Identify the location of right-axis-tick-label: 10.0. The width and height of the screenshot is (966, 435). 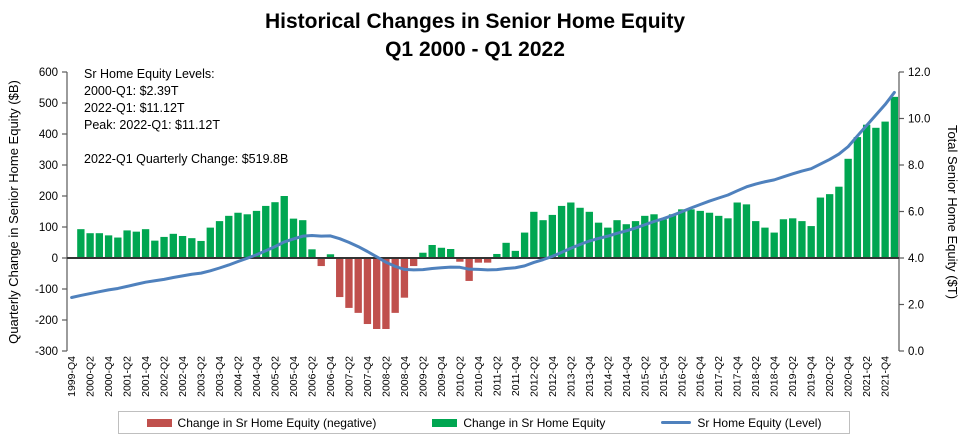
(919, 120).